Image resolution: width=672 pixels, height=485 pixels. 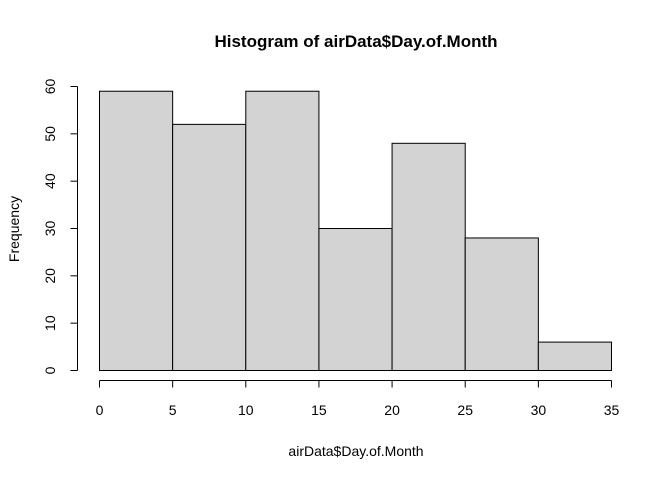 I want to click on x-tick-label-2: 10, so click(x=246, y=410).